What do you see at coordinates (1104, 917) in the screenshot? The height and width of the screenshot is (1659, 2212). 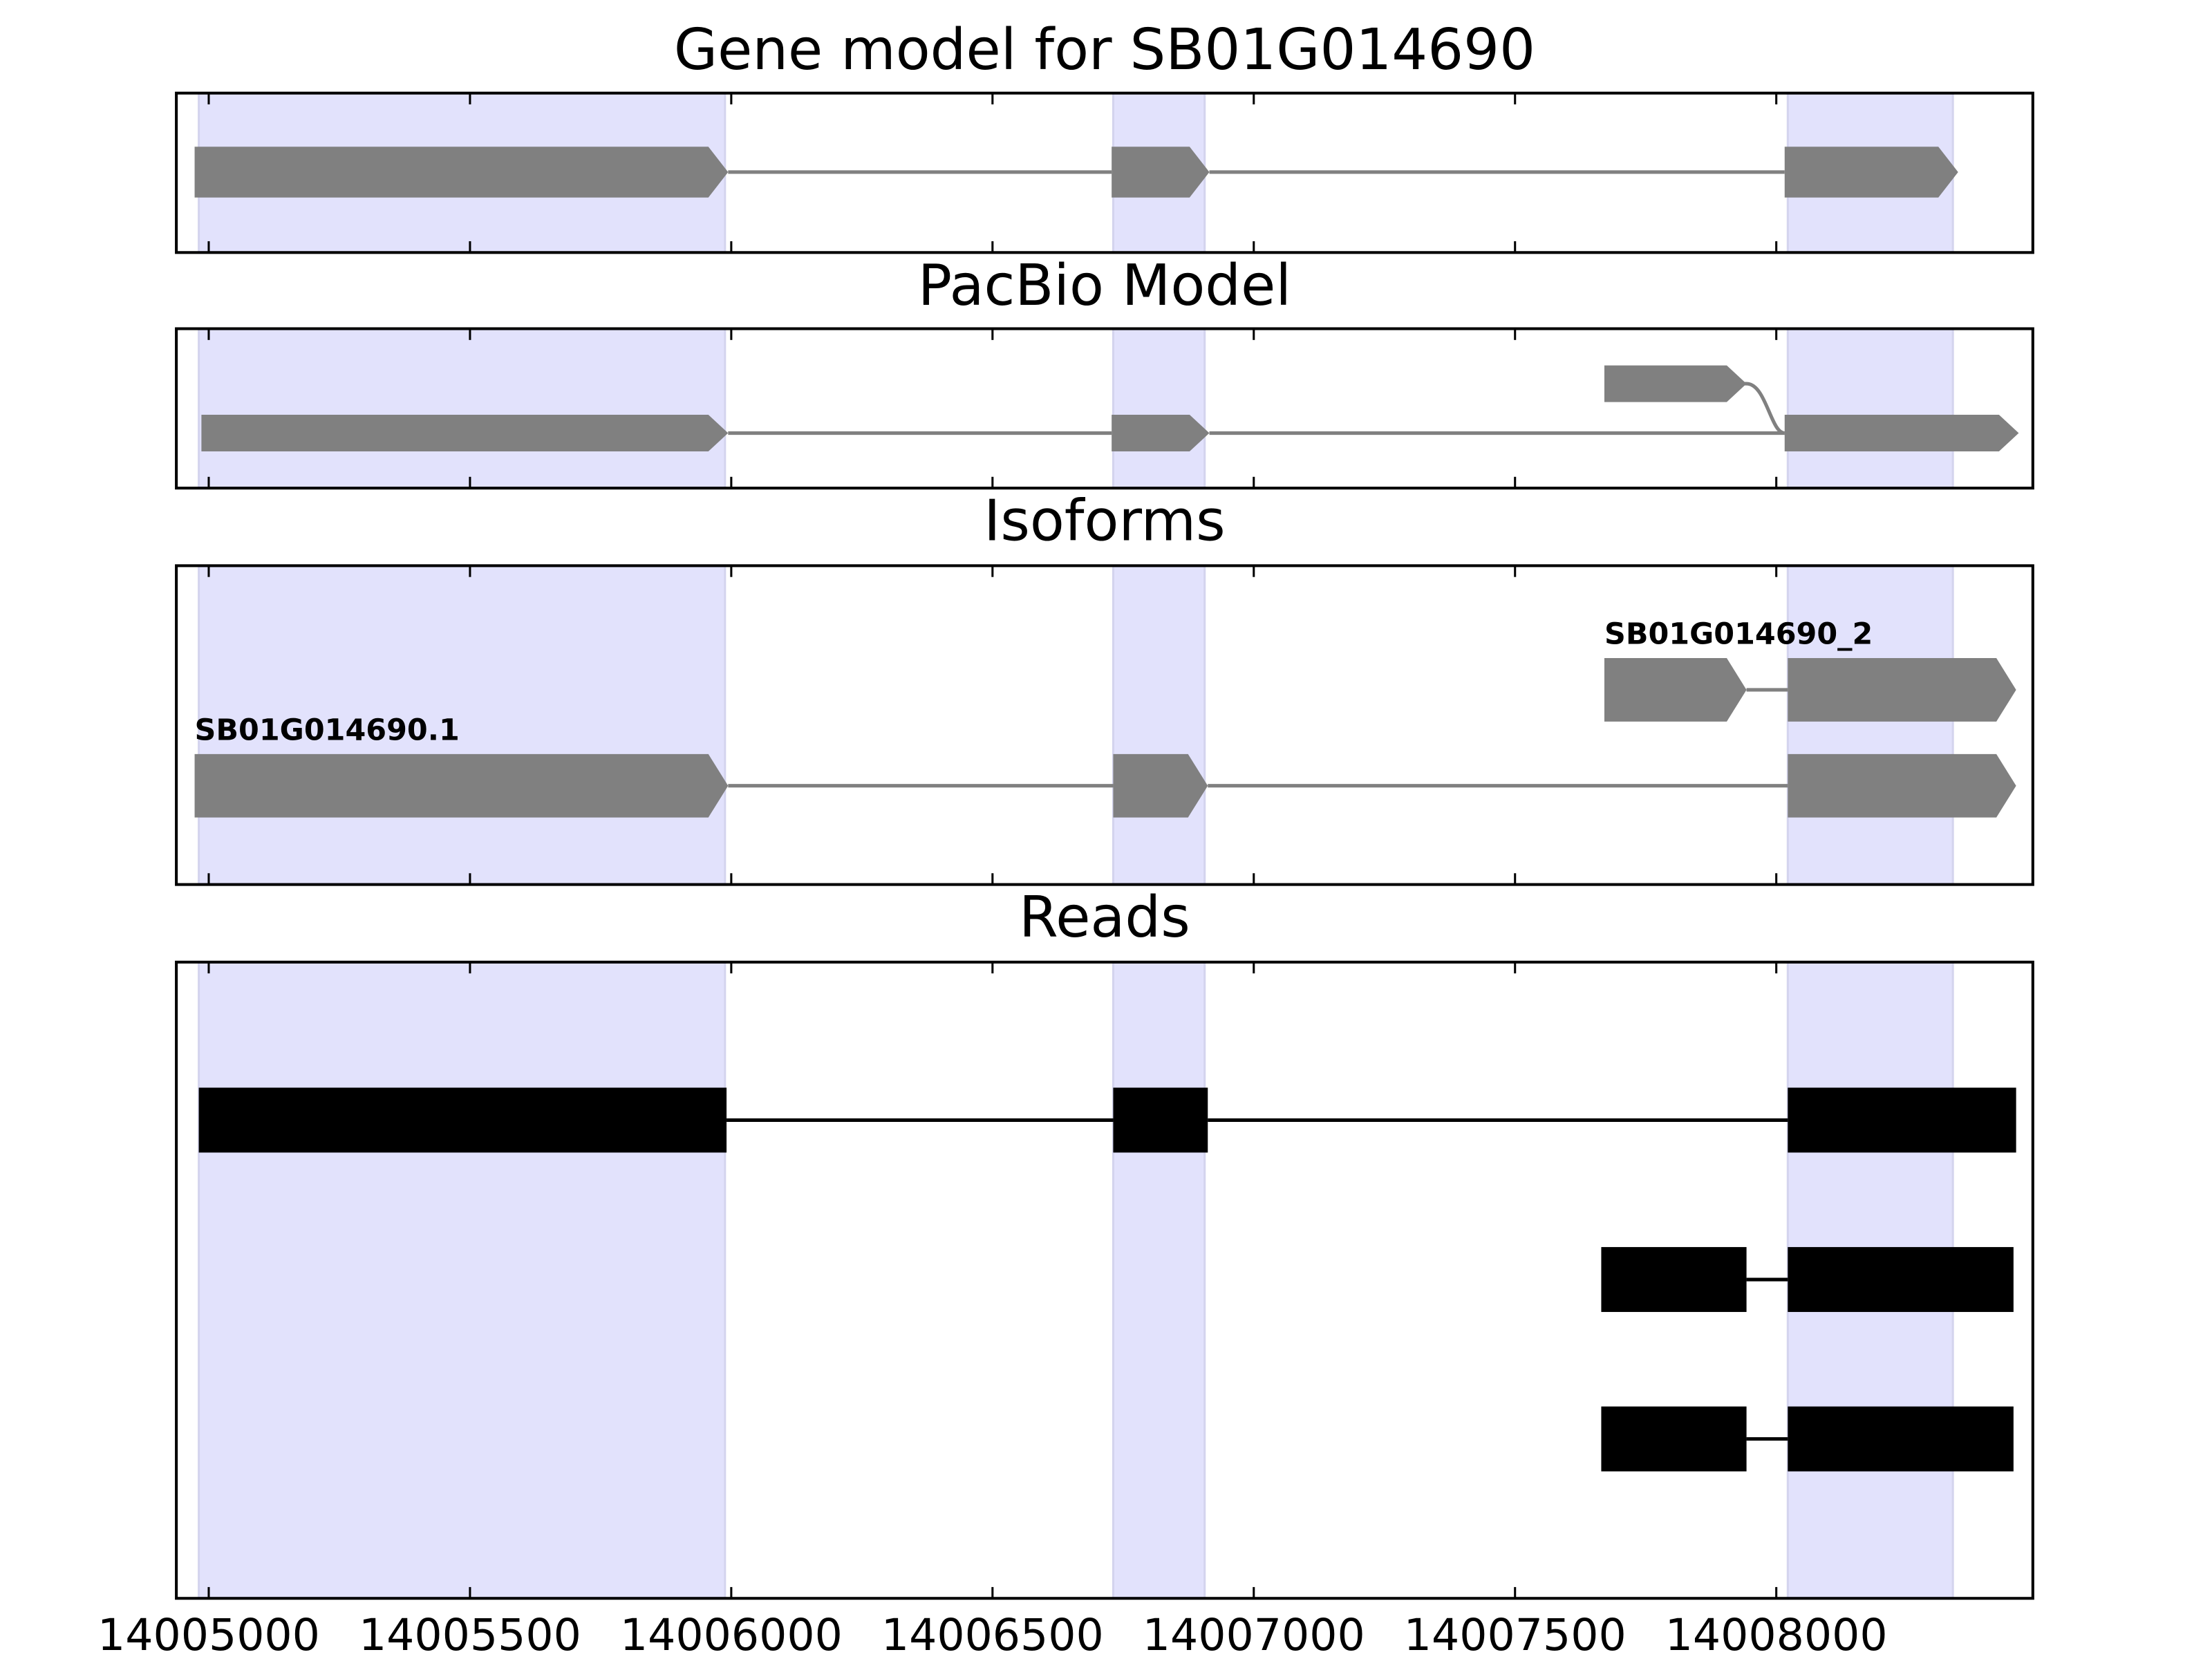 I see `panel-title: Reads` at bounding box center [1104, 917].